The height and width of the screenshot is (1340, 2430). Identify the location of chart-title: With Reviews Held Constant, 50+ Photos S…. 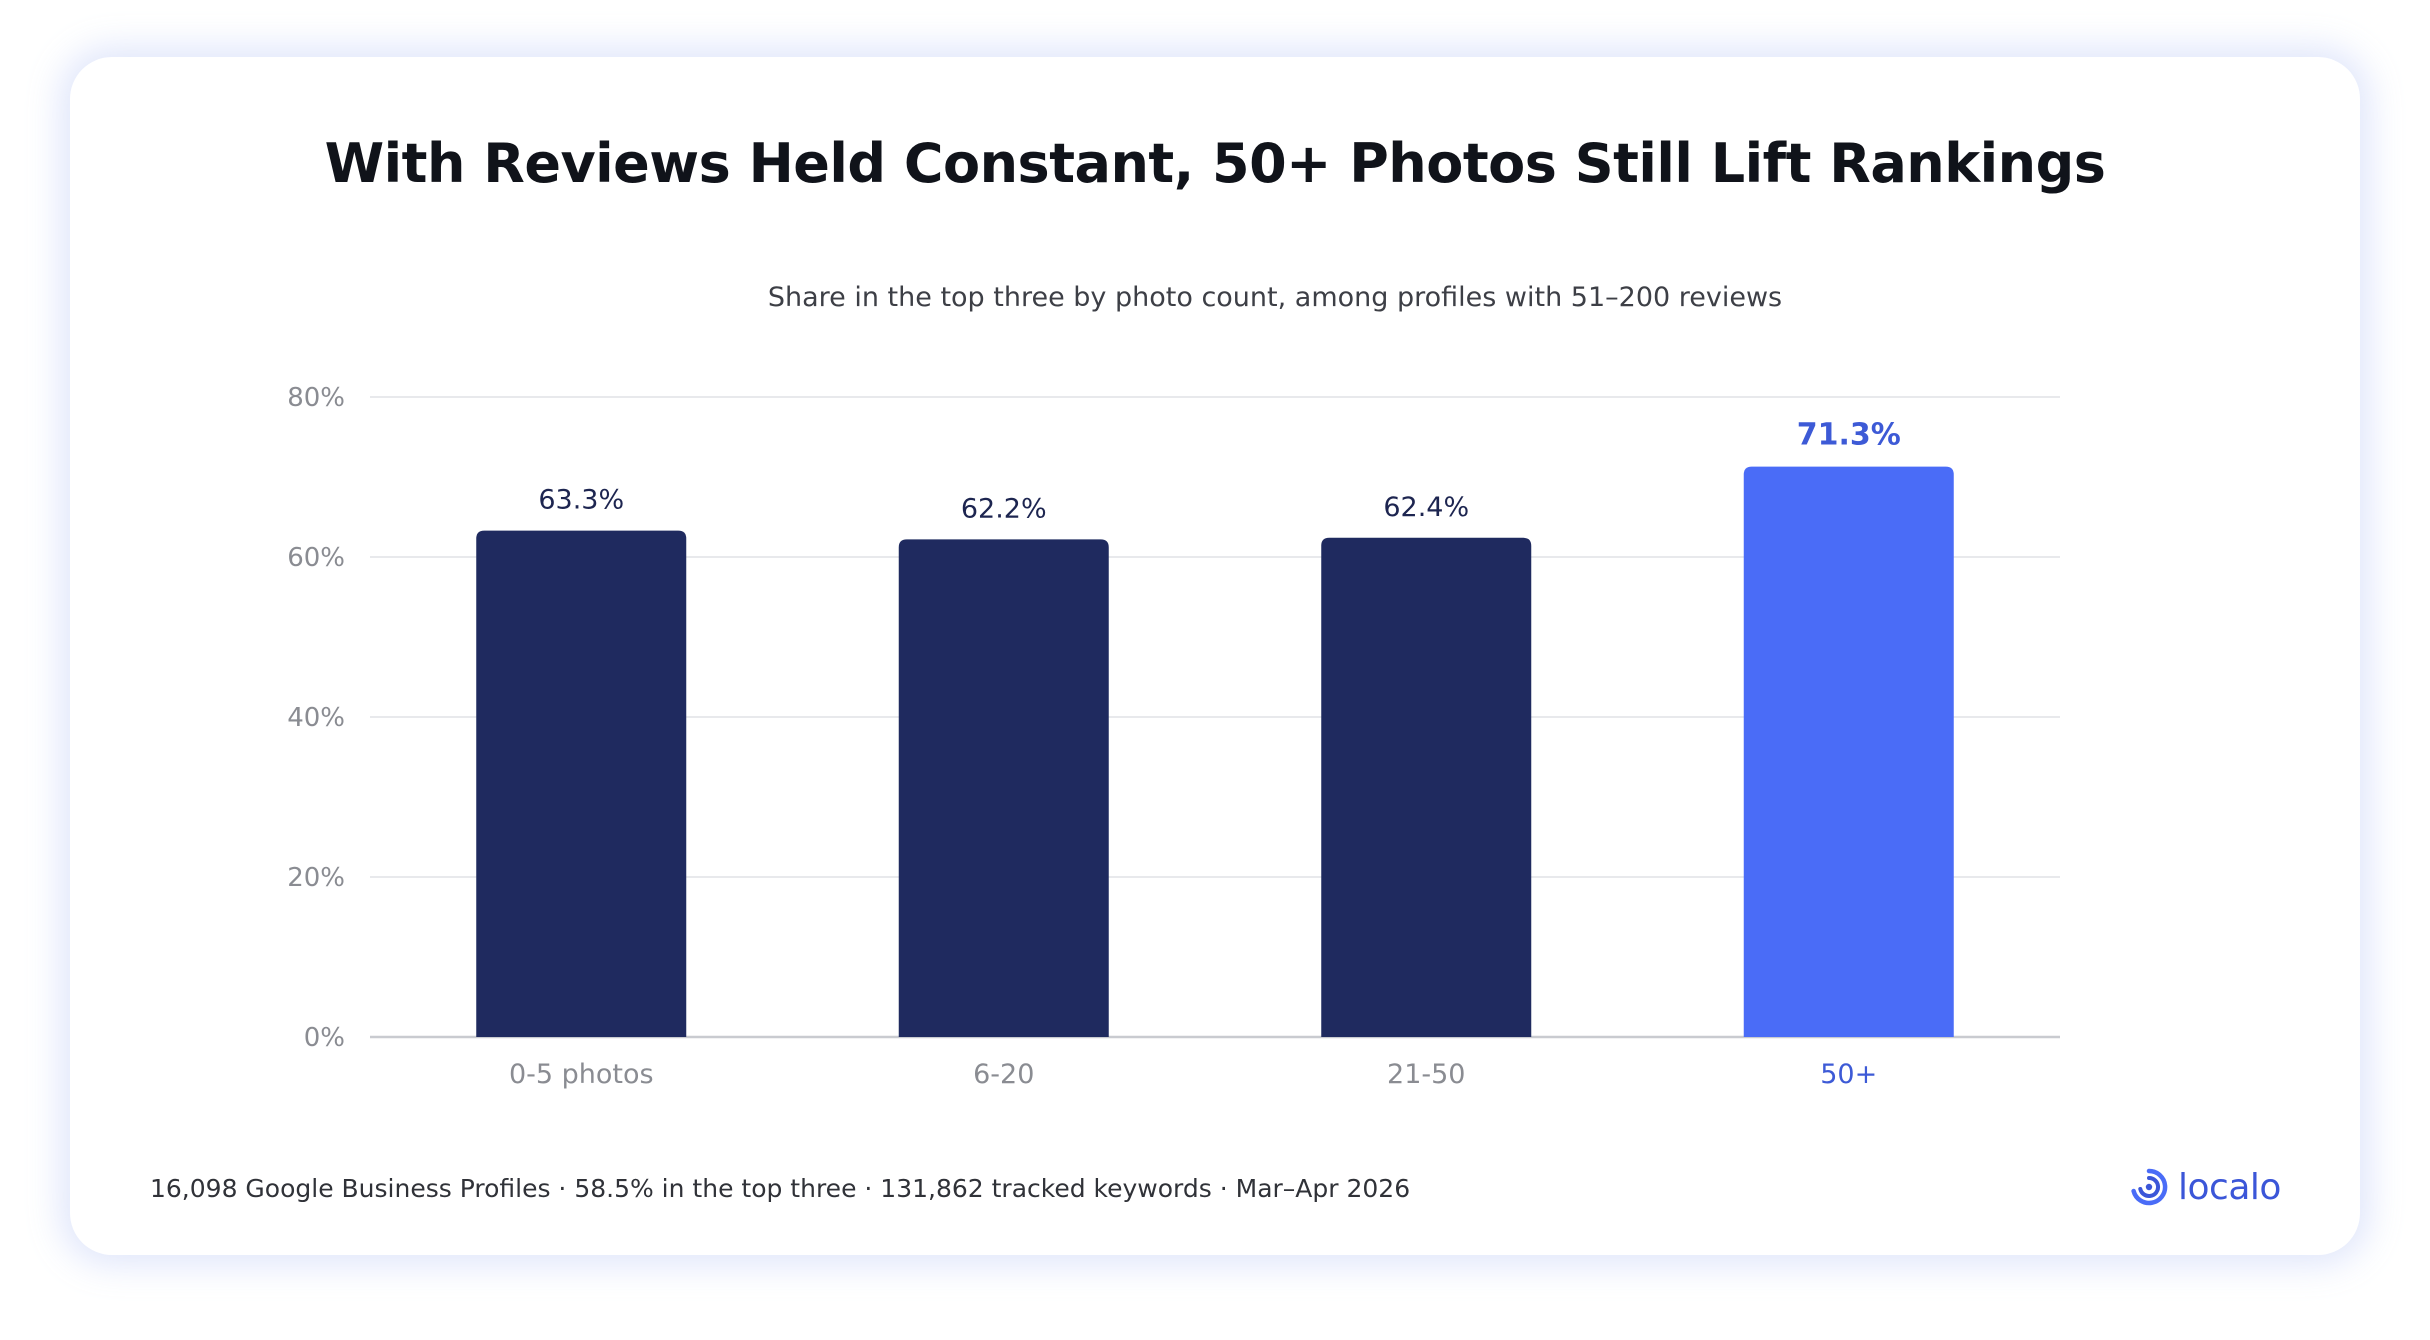
(1215, 163).